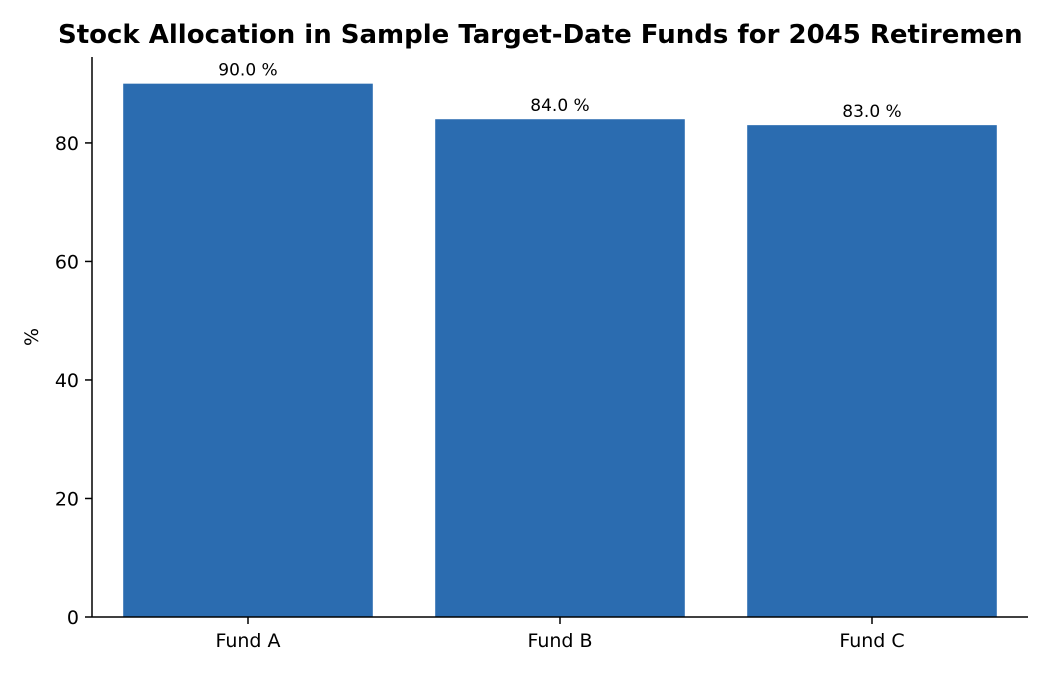  What do you see at coordinates (67, 262) in the screenshot?
I see `y-tick-label: 60` at bounding box center [67, 262].